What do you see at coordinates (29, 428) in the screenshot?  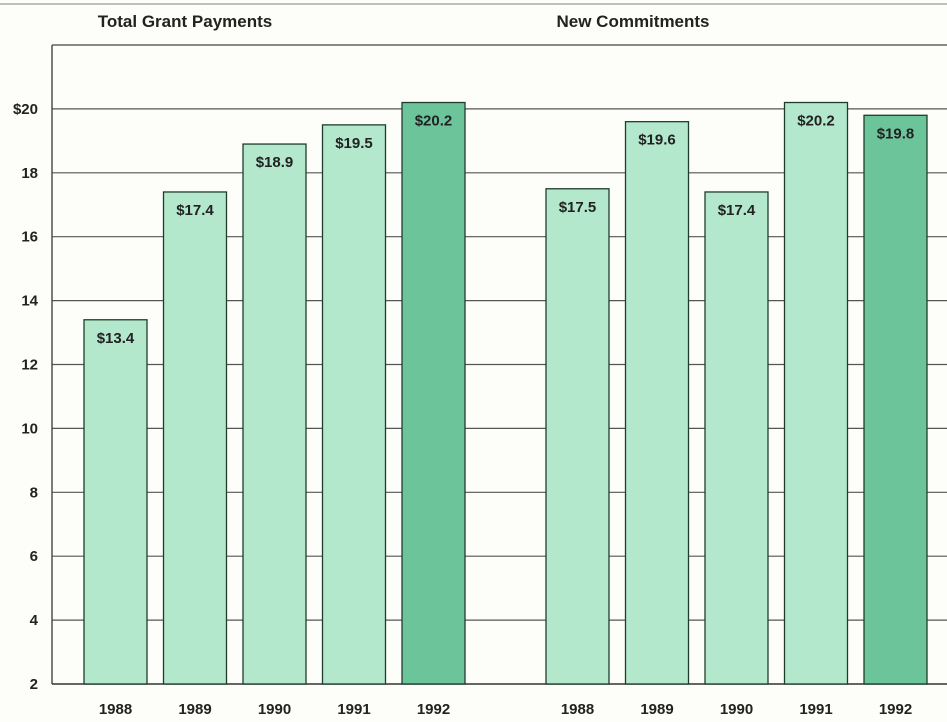 I see `y-tick-label: 10` at bounding box center [29, 428].